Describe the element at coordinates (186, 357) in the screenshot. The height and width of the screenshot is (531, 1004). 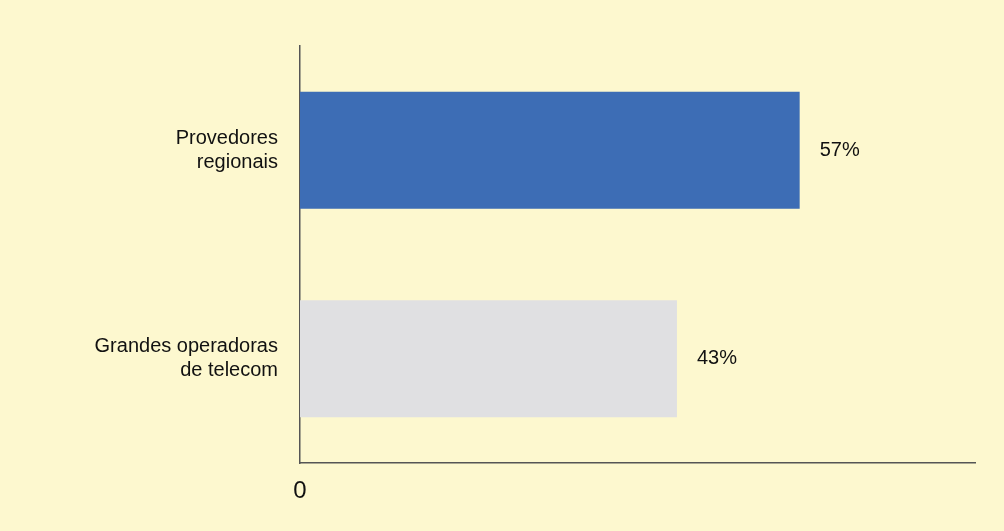
I see `y-tick-label: Grandes operadoras de telecom` at that location.